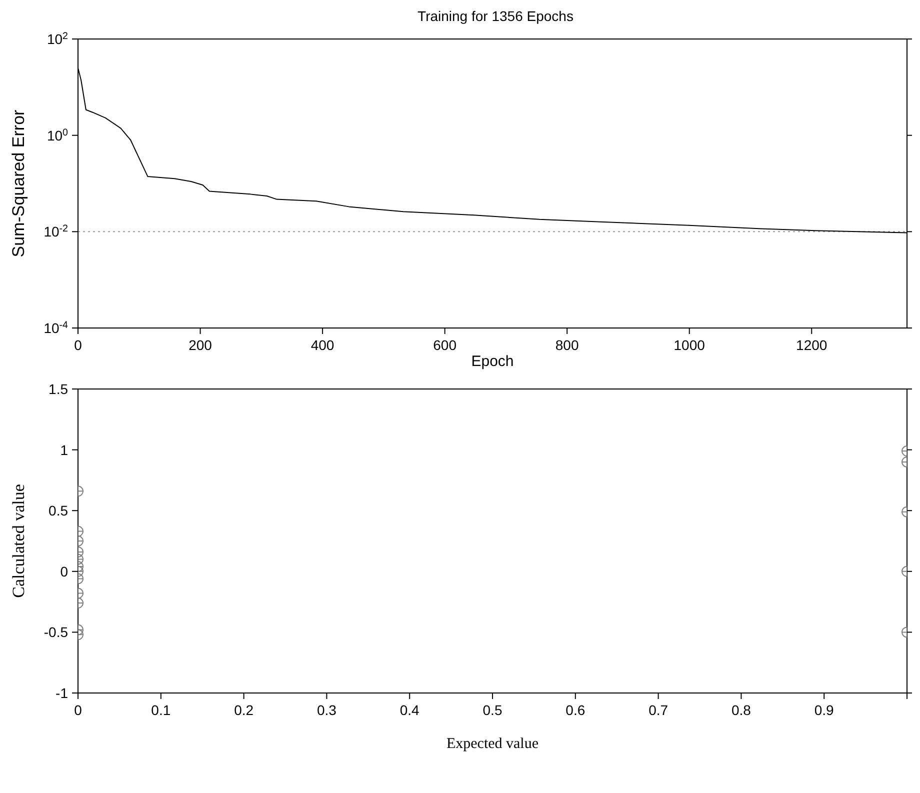 Image resolution: width=920 pixels, height=793 pixels. I want to click on y-tick-label: -0.5, so click(56, 632).